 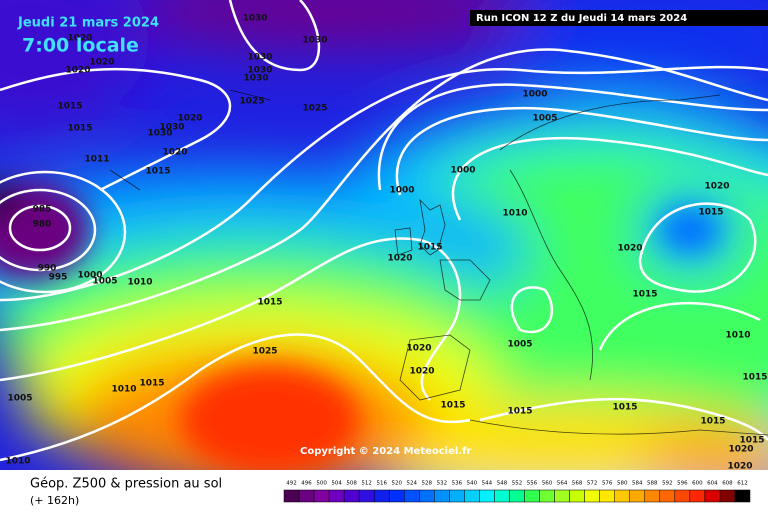 I want to click on legend-label: 580, so click(x=622, y=484).